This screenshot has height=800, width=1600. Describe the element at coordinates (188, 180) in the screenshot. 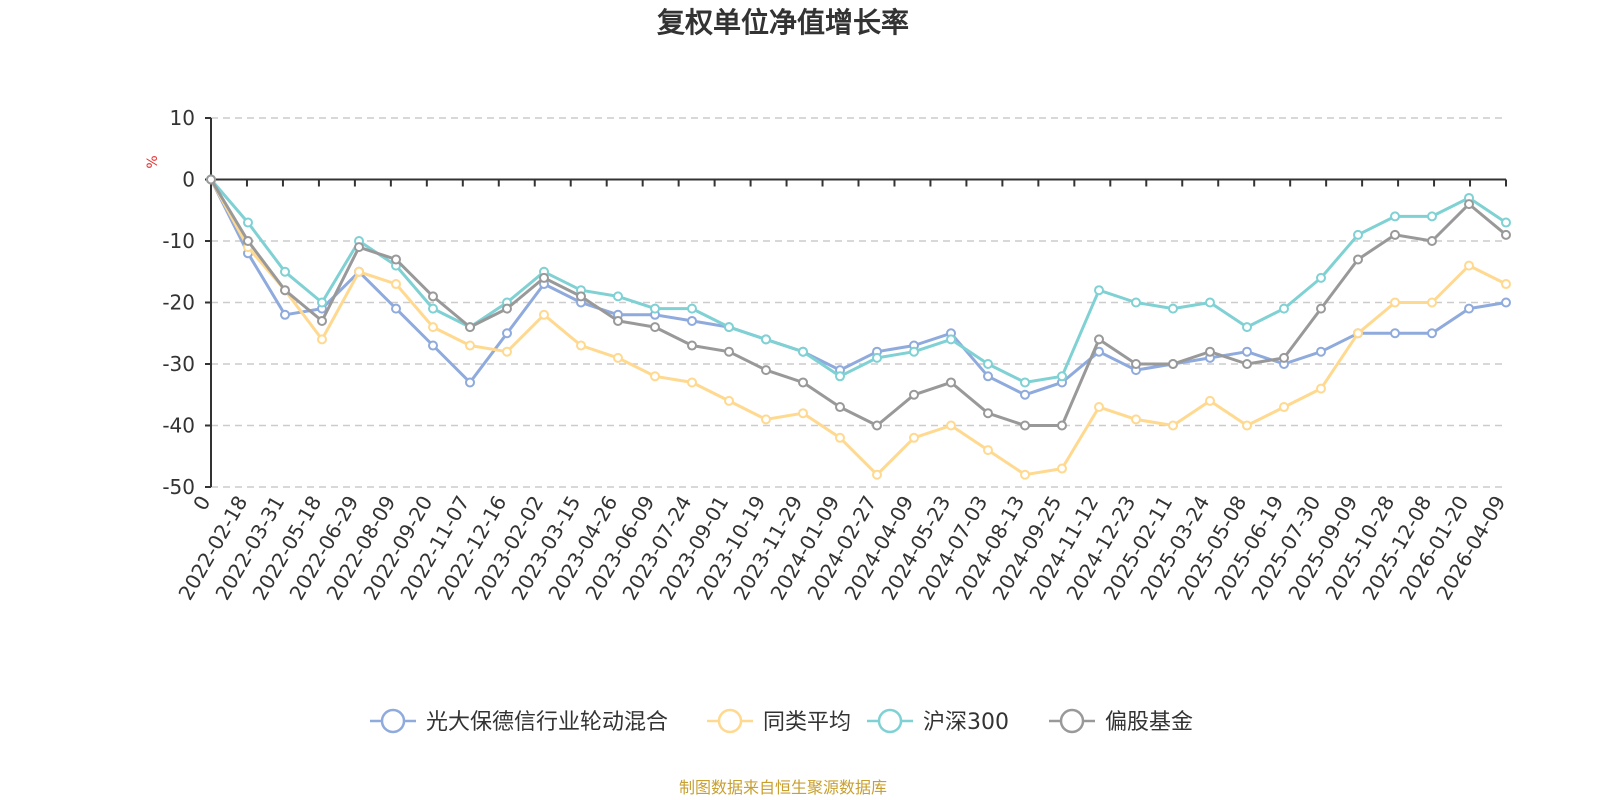

I see `y-tick-label: 0` at that location.